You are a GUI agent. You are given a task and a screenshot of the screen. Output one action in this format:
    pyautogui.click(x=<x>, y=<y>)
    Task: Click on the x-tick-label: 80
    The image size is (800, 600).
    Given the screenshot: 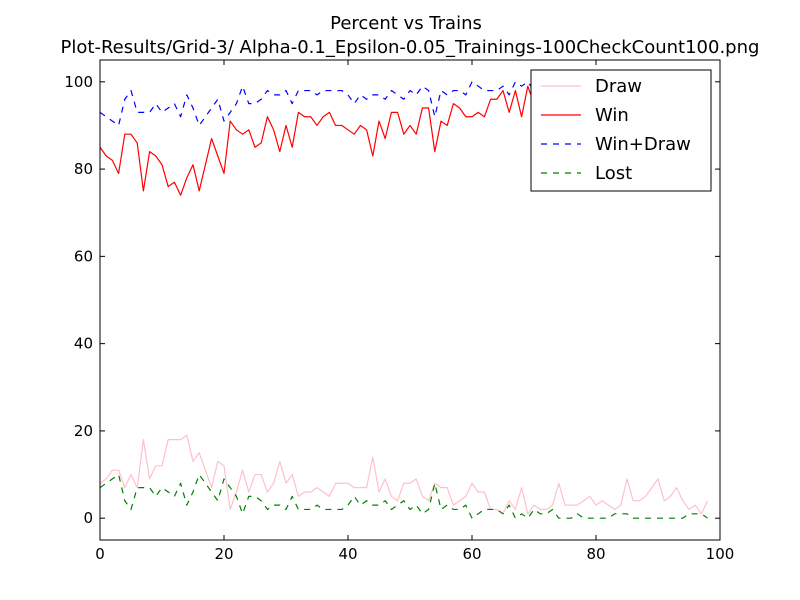 What is the action you would take?
    pyautogui.click(x=595, y=554)
    